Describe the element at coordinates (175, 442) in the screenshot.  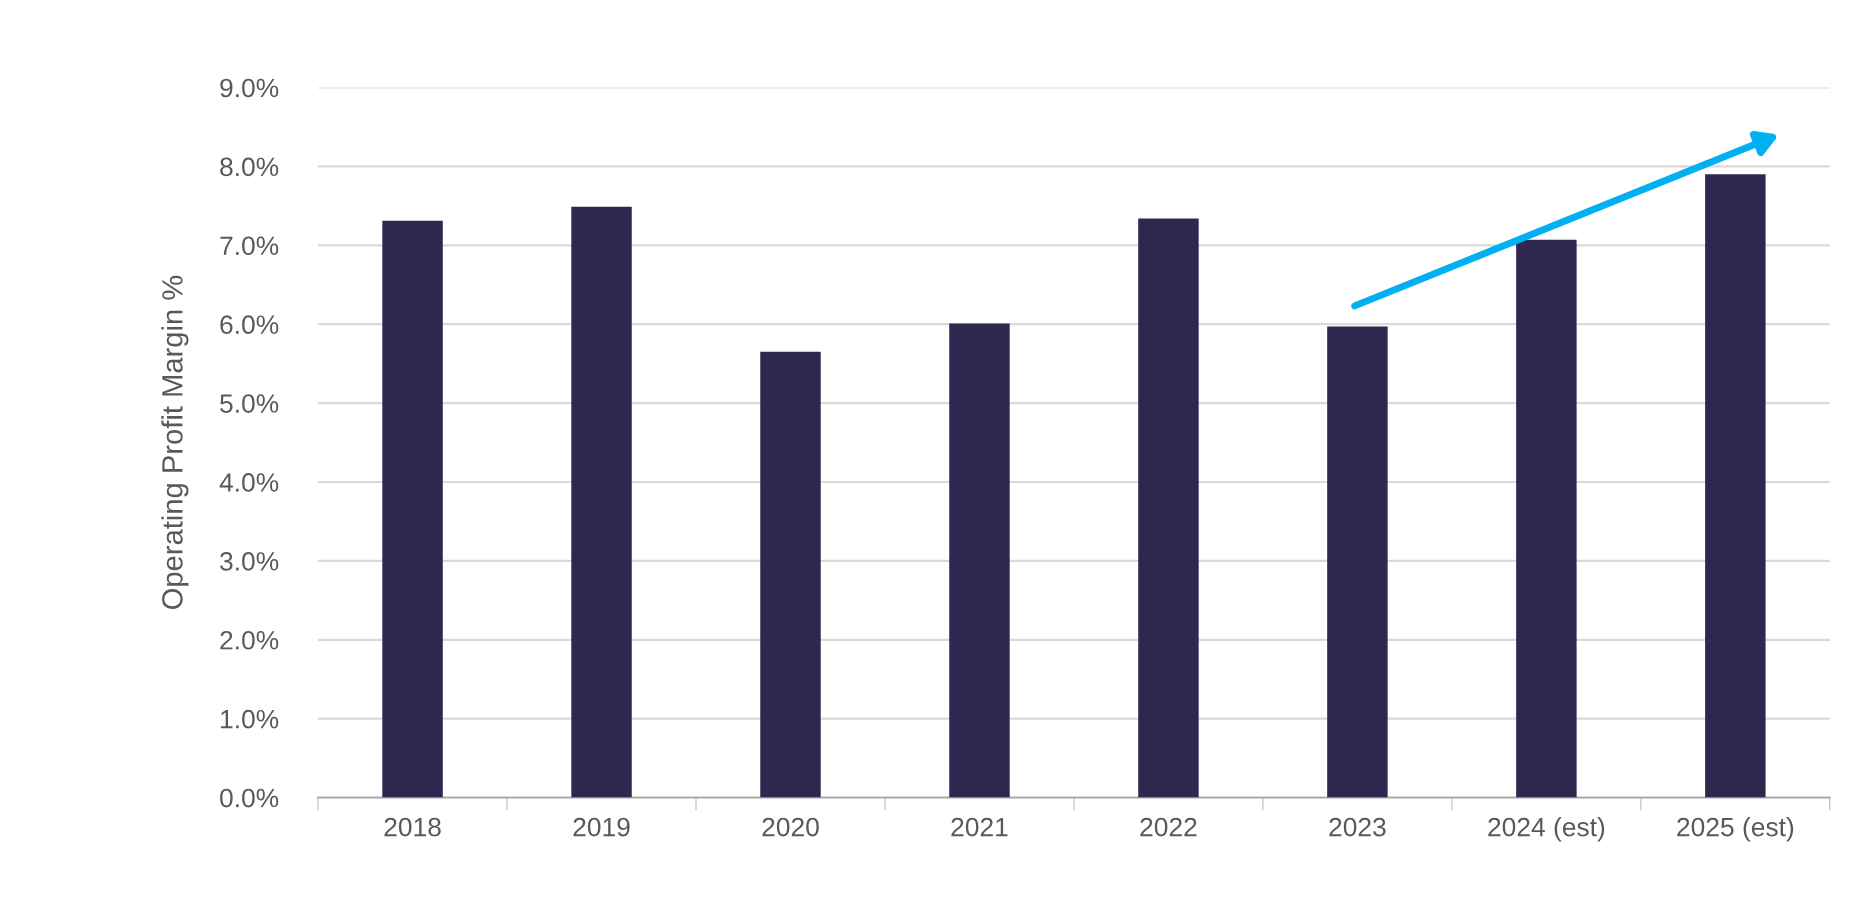
I see `y-axis-title: Operating Profit Margin %` at that location.